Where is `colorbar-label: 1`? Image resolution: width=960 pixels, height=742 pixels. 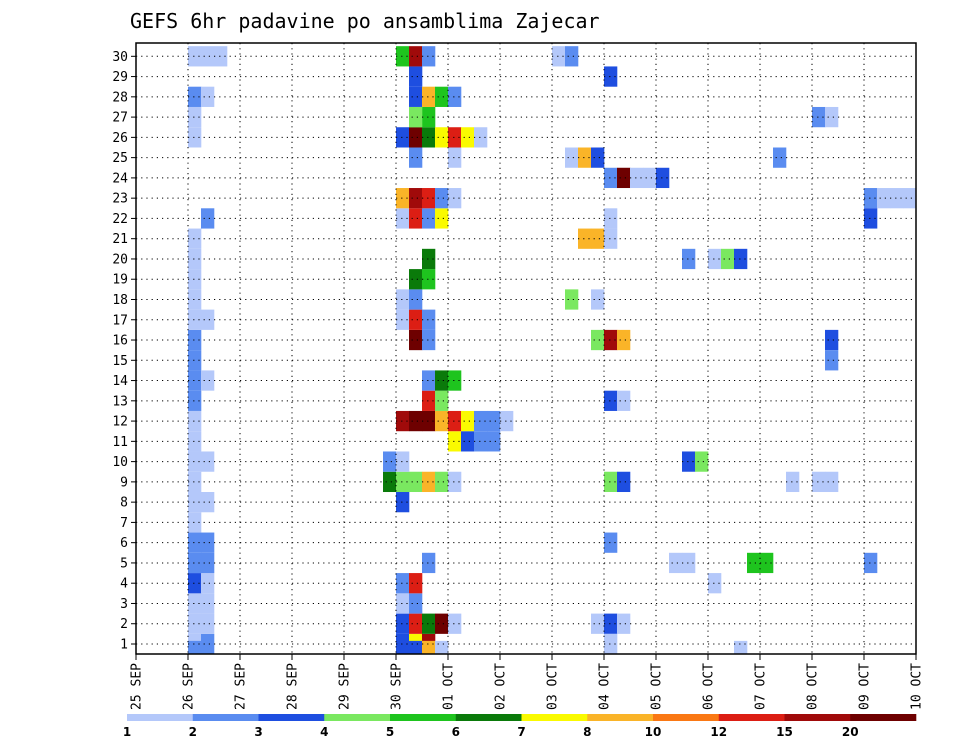
colorbar-label: 1 is located at coordinates (127, 732).